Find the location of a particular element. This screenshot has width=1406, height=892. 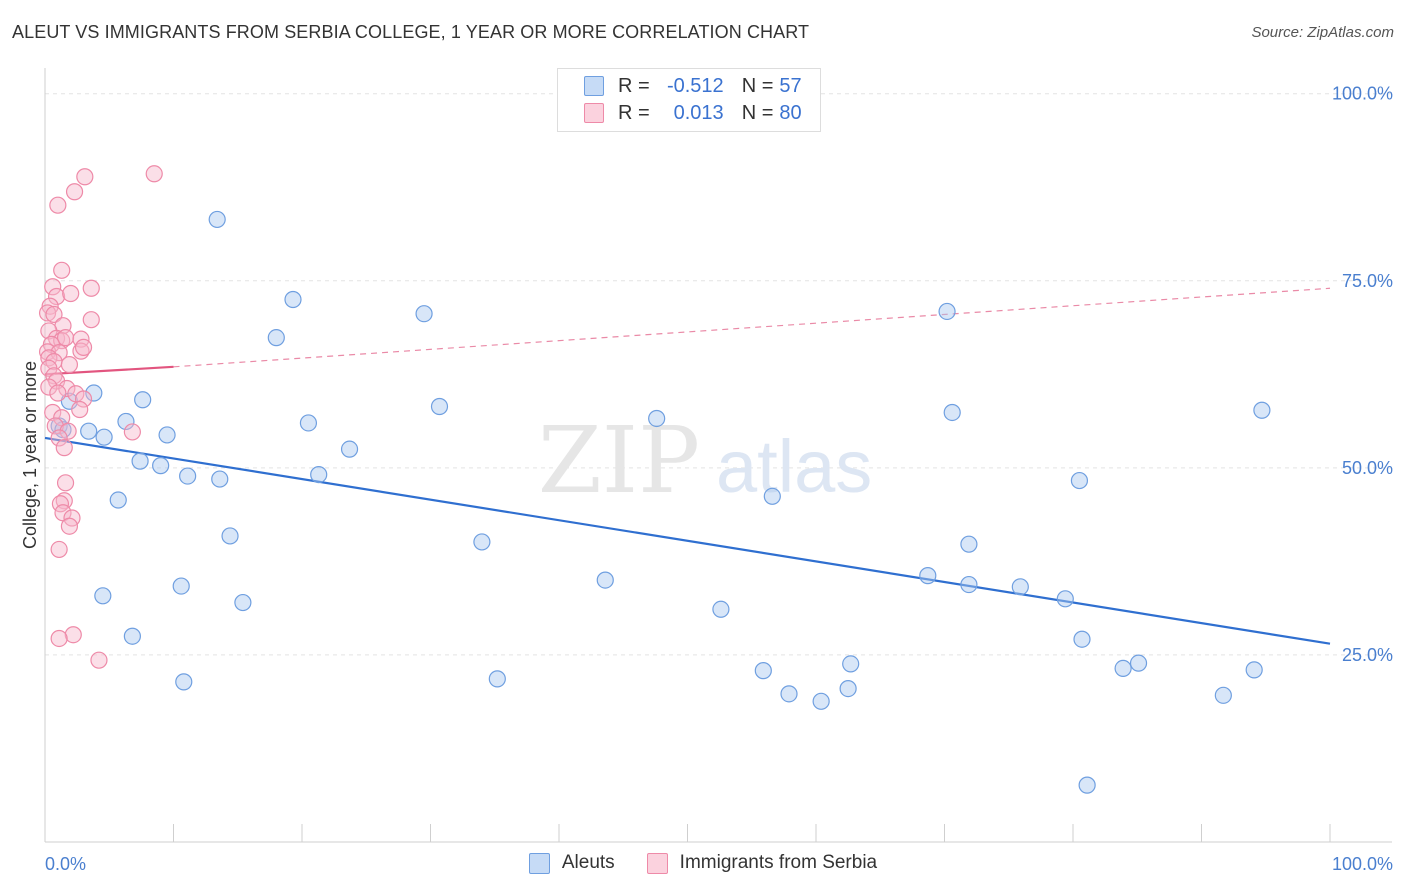

legend-swatch-serbia is located at coordinates (594, 113).